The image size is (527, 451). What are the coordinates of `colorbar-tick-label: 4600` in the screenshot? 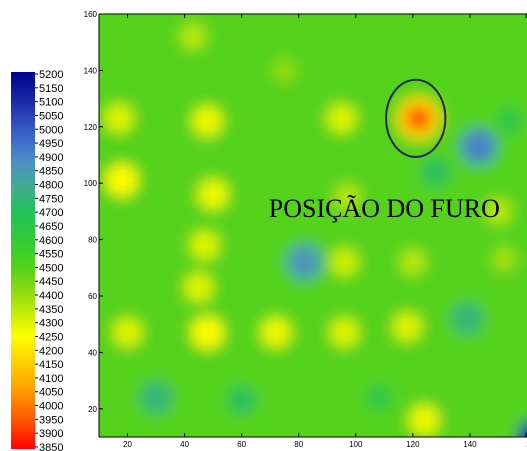 It's located at (51, 241).